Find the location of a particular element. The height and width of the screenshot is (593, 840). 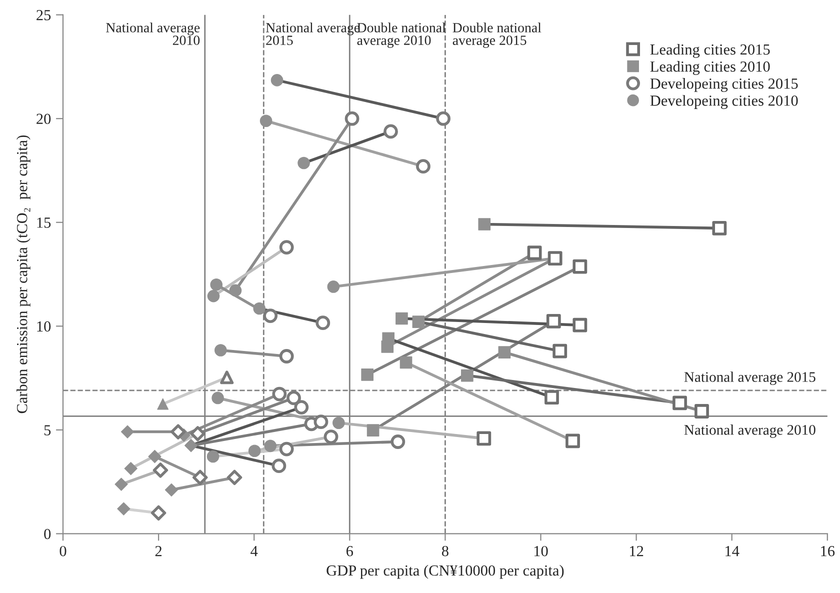

x-tick-label: 14 is located at coordinates (733, 551).